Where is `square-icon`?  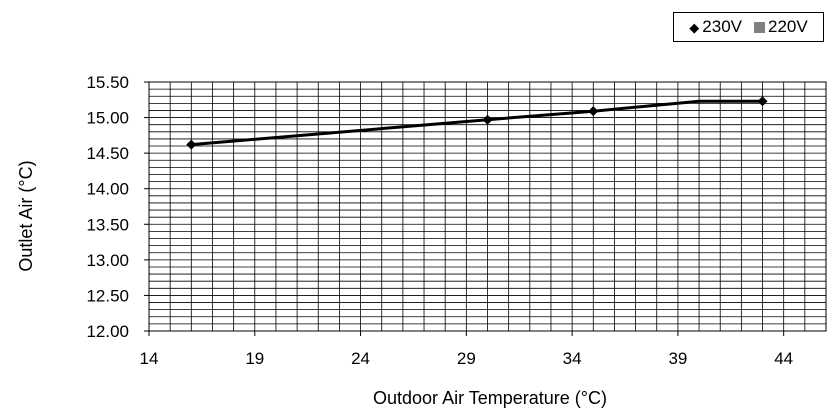
square-icon is located at coordinates (759, 27).